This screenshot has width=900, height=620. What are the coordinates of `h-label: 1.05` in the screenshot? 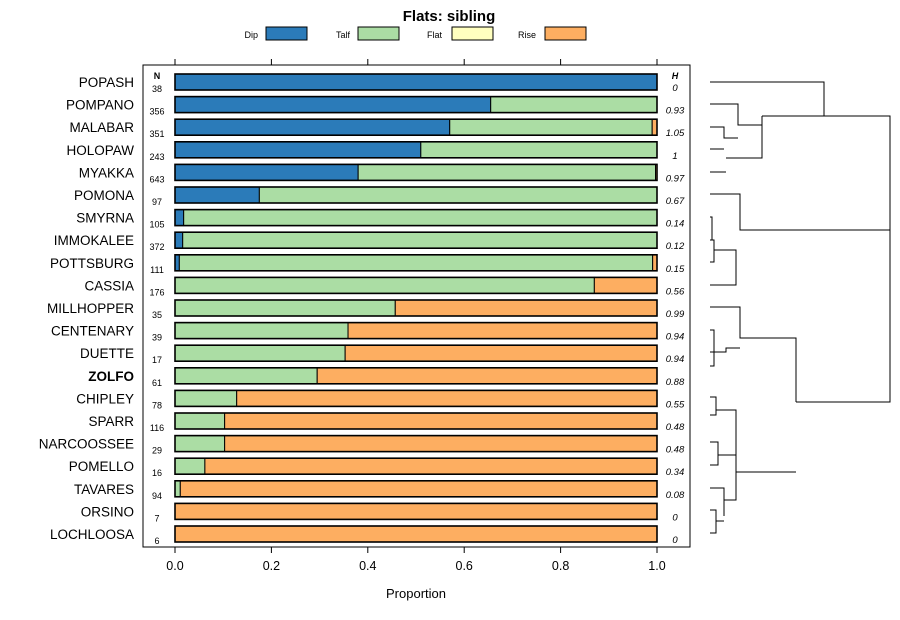 It's located at (675, 133).